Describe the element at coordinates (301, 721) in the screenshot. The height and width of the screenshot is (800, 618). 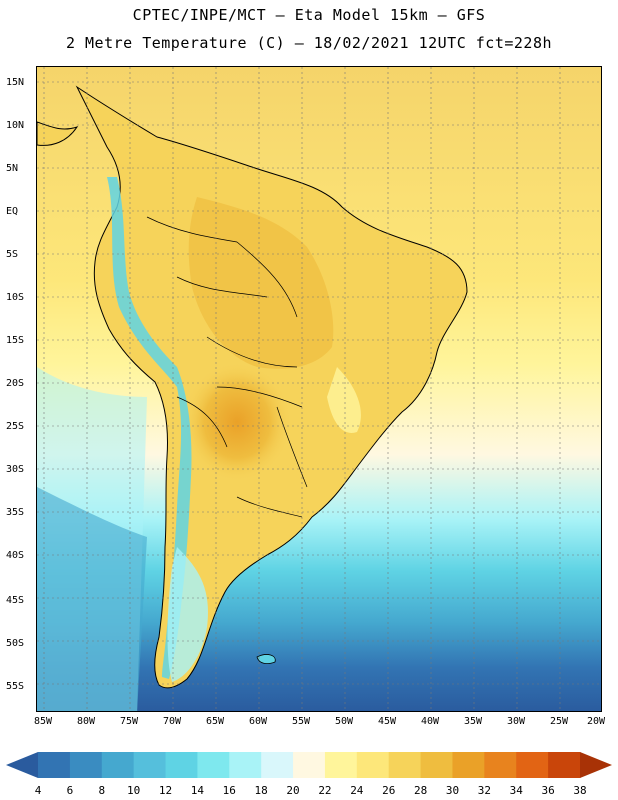
I see `lon-label-55w: 55W` at that location.